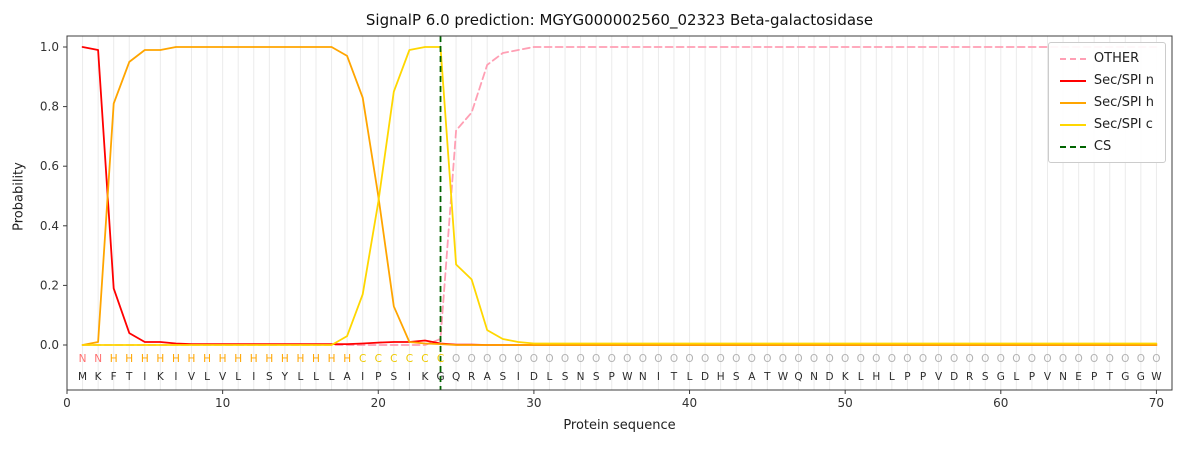  I want to click on y-tick-label: 0.6, so click(49, 166).